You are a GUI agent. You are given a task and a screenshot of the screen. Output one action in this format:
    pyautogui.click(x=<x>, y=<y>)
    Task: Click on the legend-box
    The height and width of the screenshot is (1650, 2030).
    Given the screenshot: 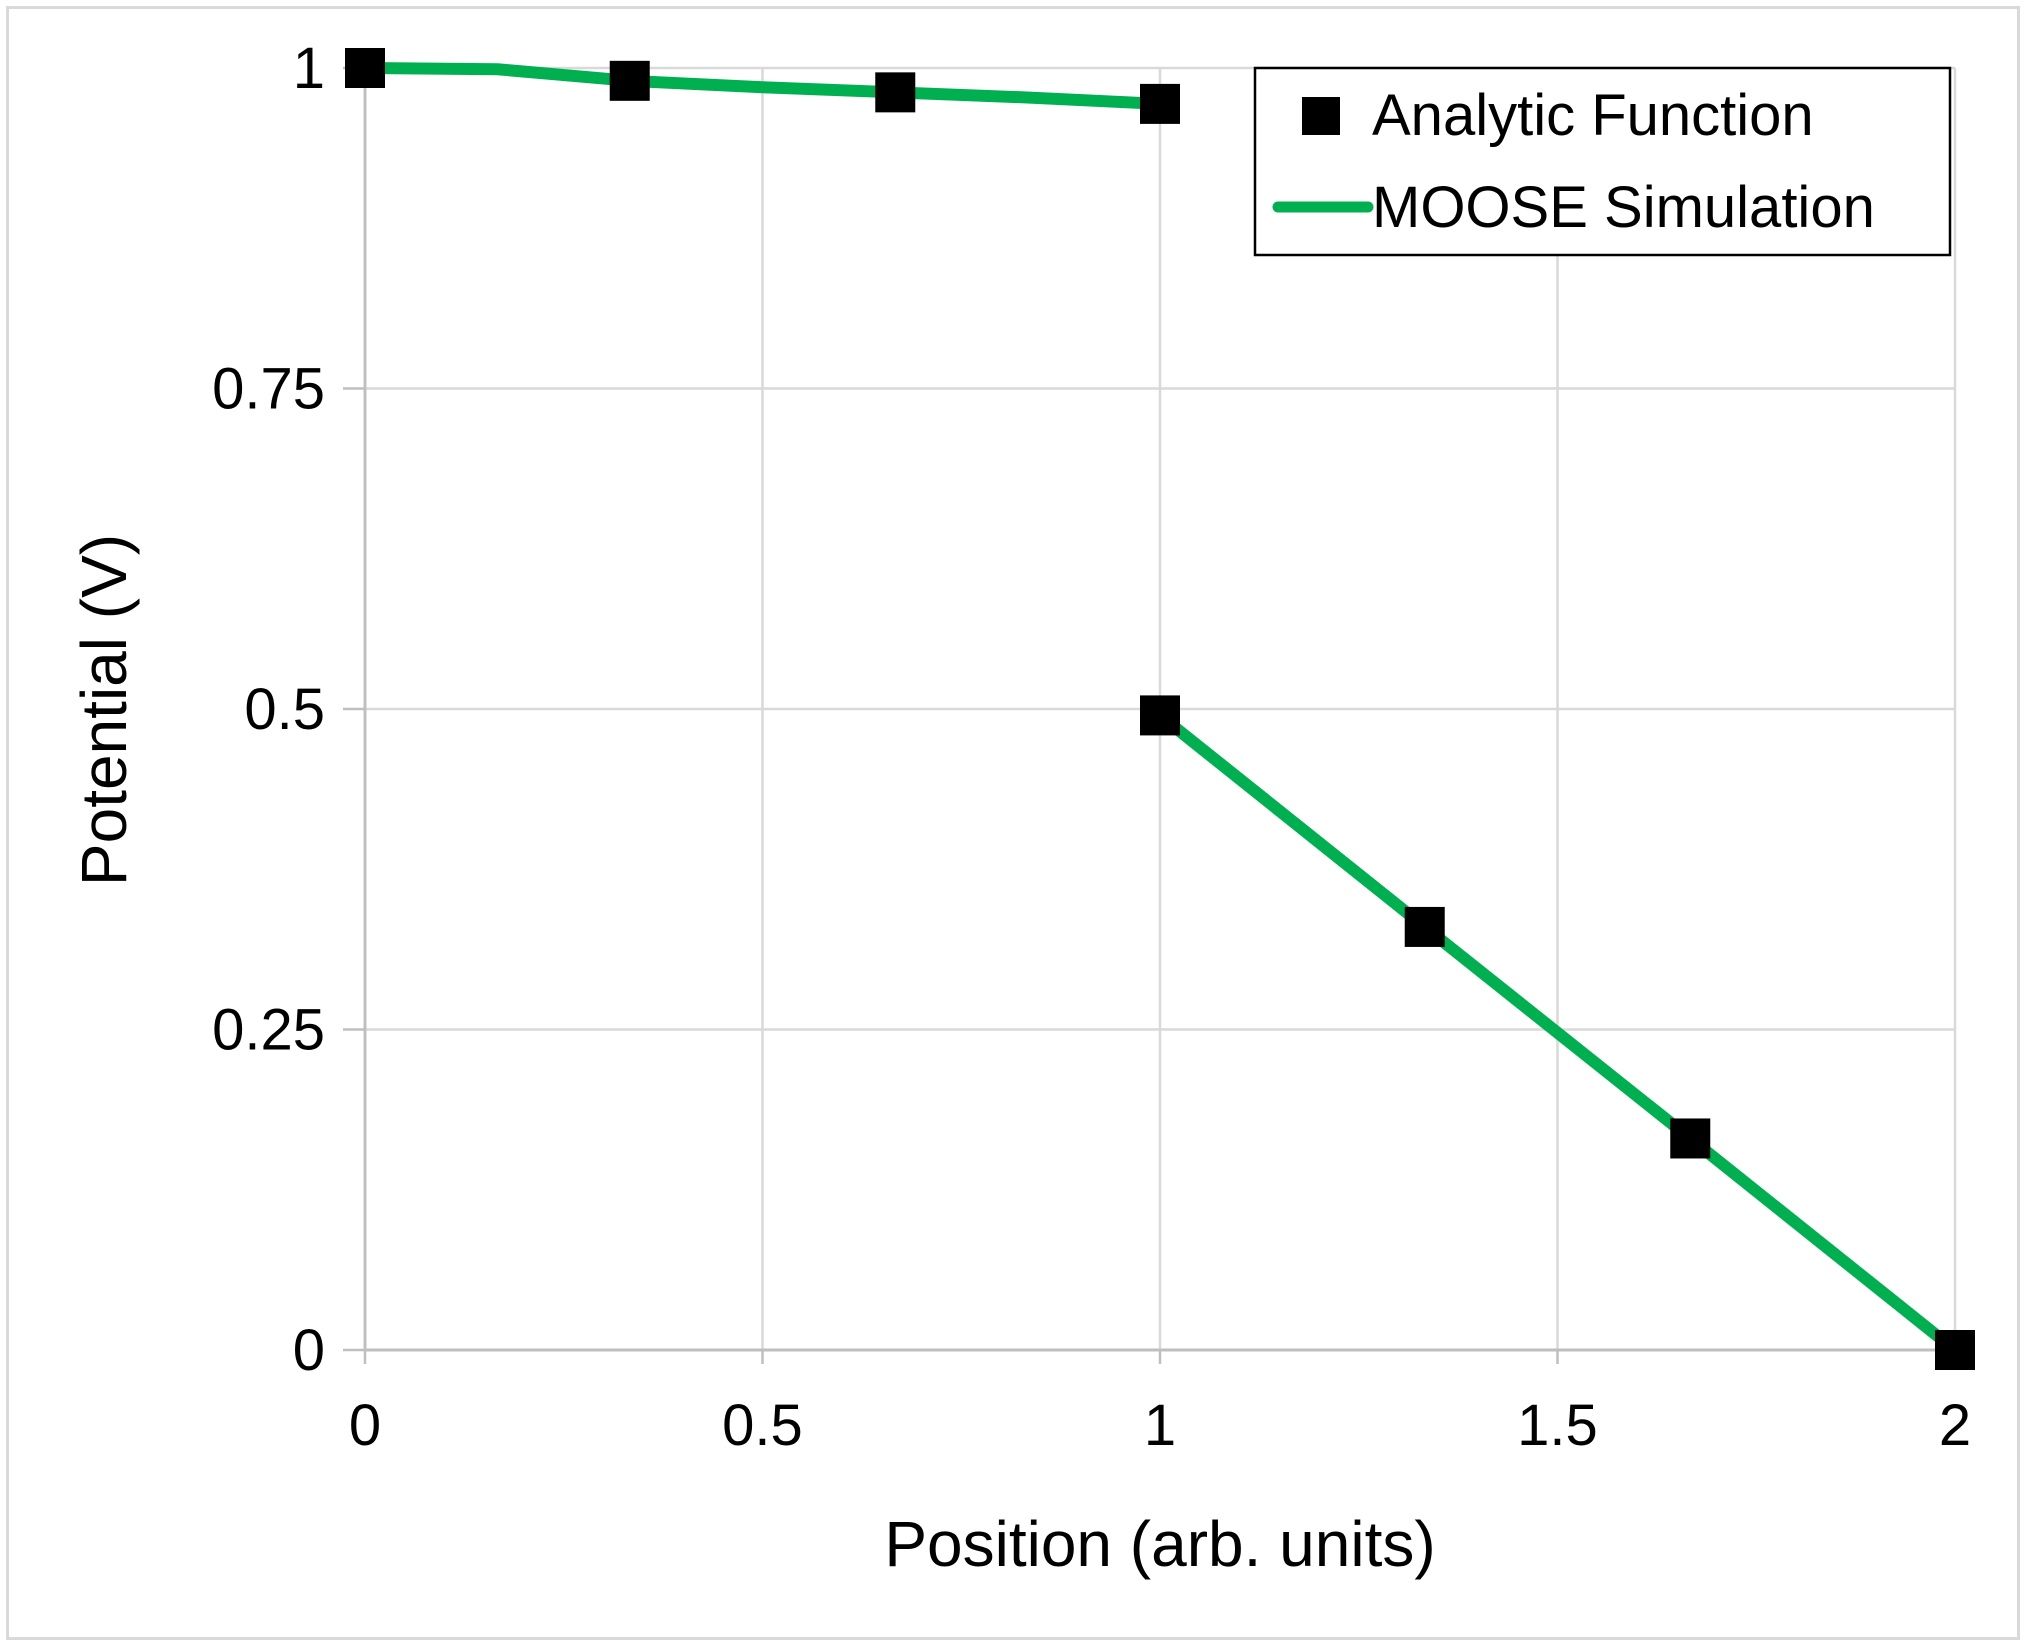 What is the action you would take?
    pyautogui.click(x=1602, y=161)
    